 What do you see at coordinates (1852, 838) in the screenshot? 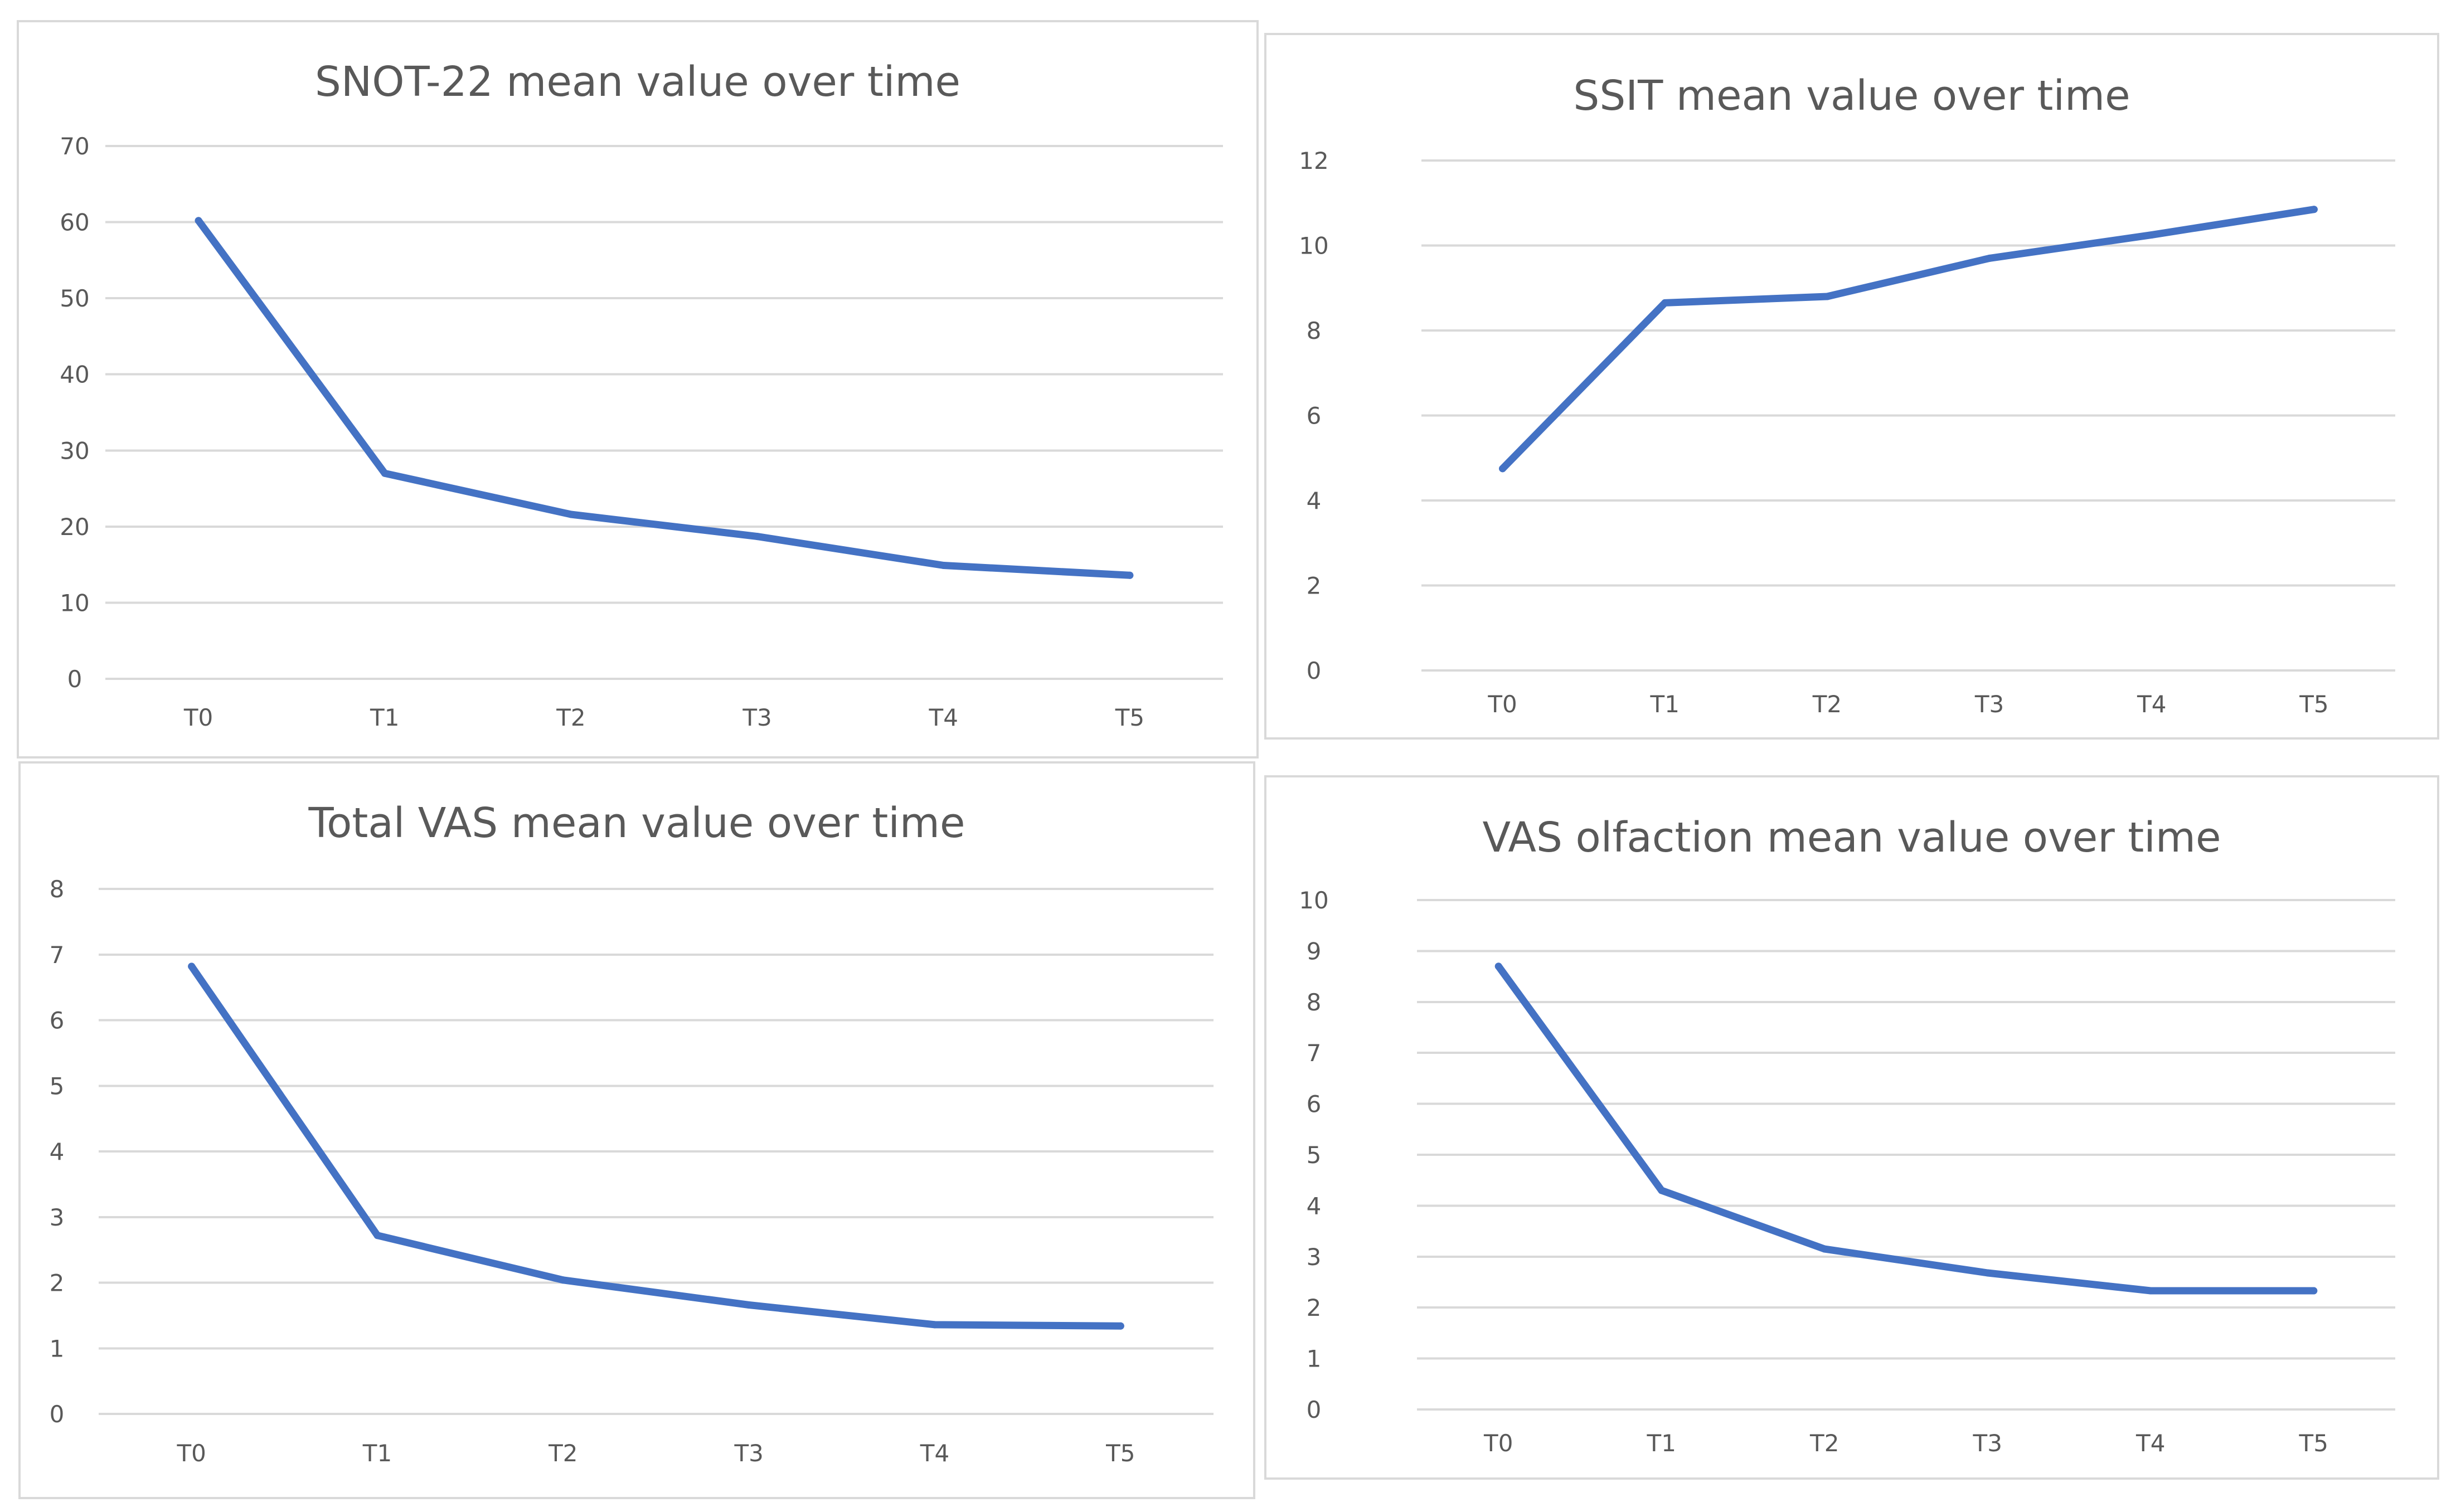
I see `chart-title: VAS olfaction mean value over time` at bounding box center [1852, 838].